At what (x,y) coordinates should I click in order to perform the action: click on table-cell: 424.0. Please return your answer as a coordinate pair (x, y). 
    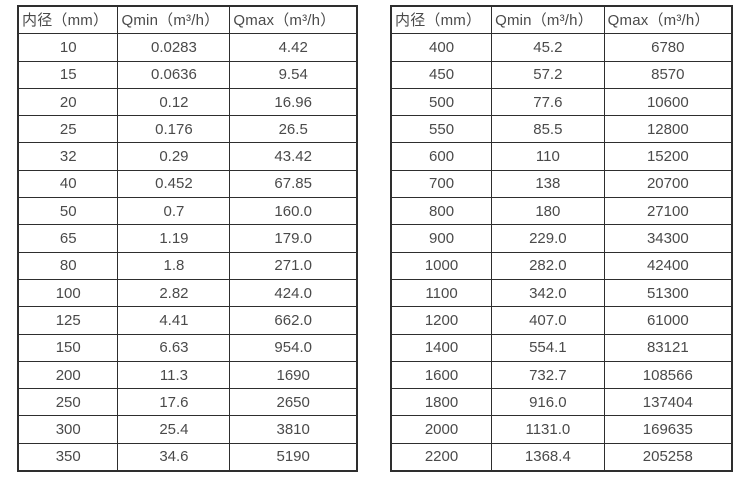
    Looking at the image, I should click on (293, 293).